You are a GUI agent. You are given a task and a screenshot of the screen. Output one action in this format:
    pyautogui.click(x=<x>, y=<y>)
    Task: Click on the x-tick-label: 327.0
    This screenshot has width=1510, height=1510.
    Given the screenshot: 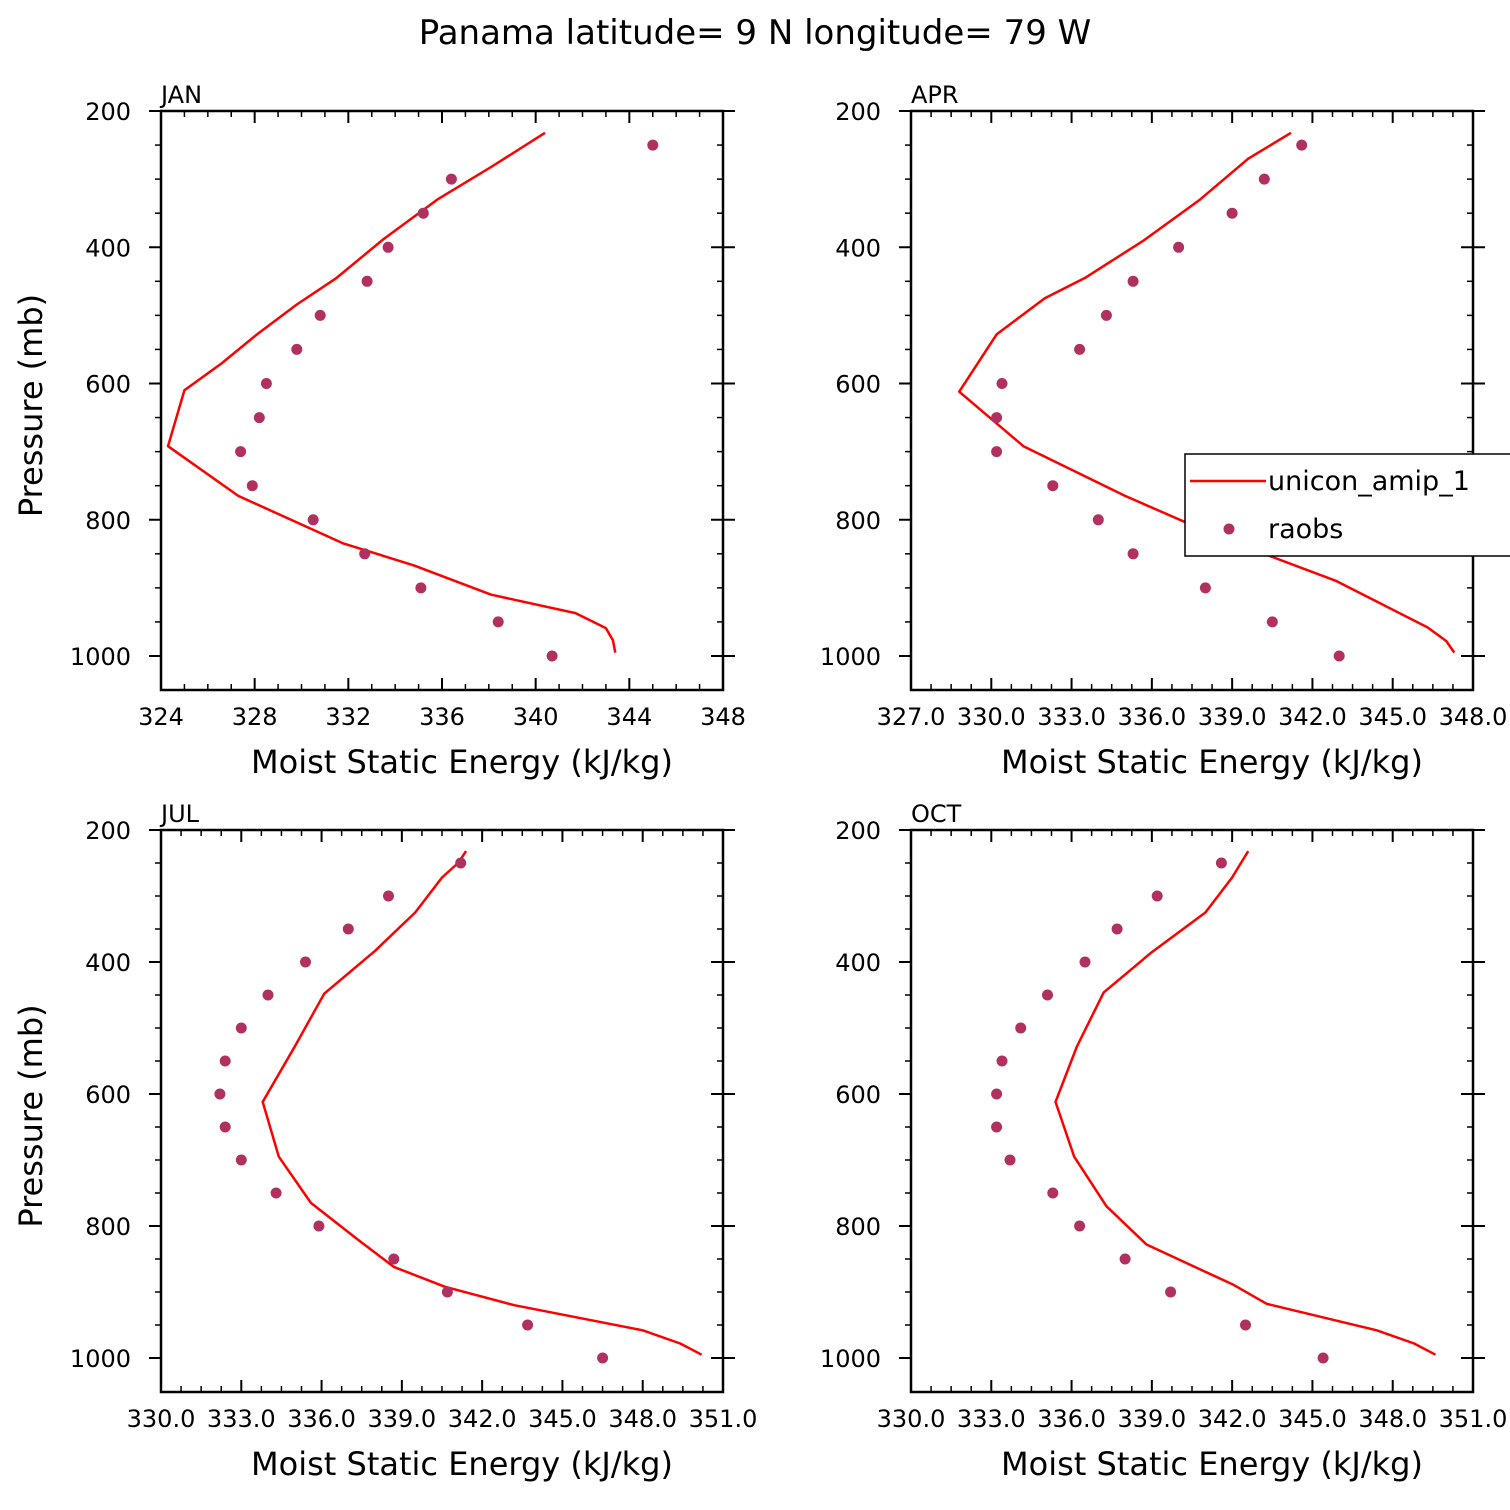 What is the action you would take?
    pyautogui.click(x=911, y=717)
    